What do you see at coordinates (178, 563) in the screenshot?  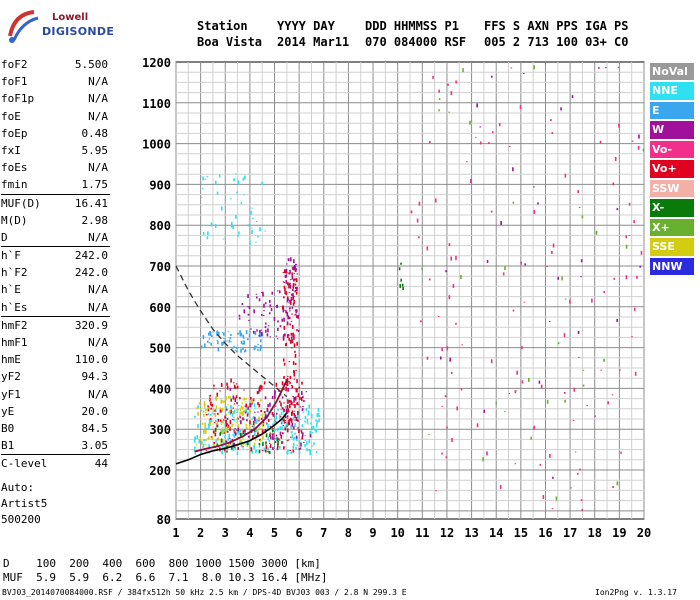 I see `d-values: 100 200 400 600 800 1000 1500 3000 [km]` at bounding box center [178, 563].